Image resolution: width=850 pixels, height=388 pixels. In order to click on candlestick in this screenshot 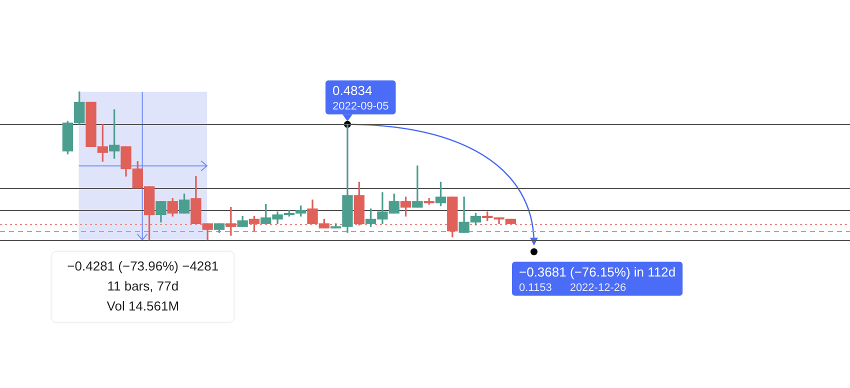, I will do `click(417, 187)`.